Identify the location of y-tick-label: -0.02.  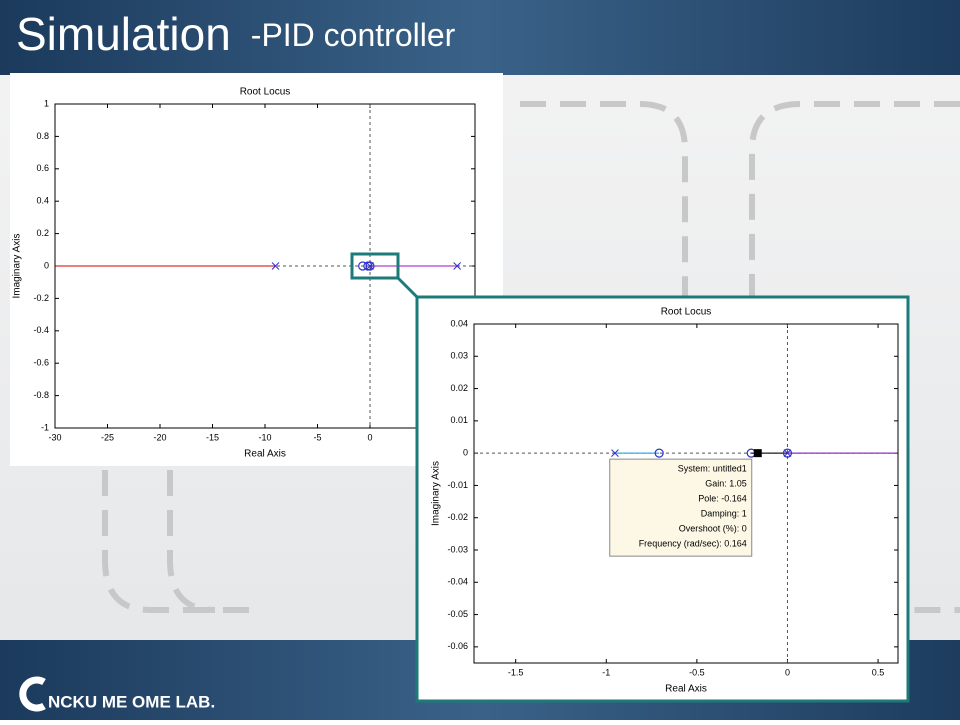
(457, 517).